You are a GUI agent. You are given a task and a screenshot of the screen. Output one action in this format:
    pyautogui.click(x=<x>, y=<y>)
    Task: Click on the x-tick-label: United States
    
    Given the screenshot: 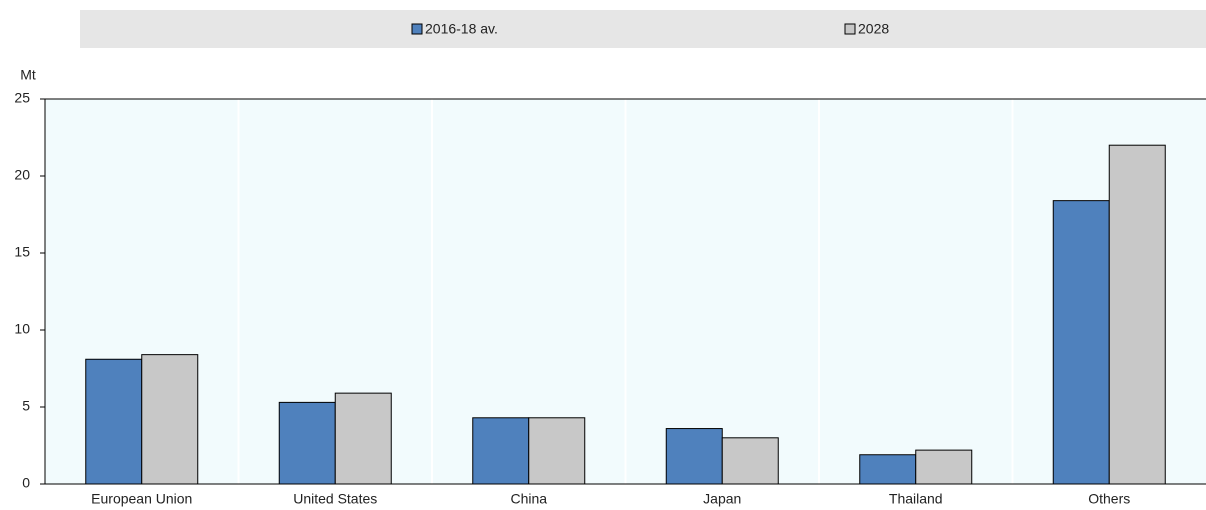 What is the action you would take?
    pyautogui.click(x=335, y=499)
    